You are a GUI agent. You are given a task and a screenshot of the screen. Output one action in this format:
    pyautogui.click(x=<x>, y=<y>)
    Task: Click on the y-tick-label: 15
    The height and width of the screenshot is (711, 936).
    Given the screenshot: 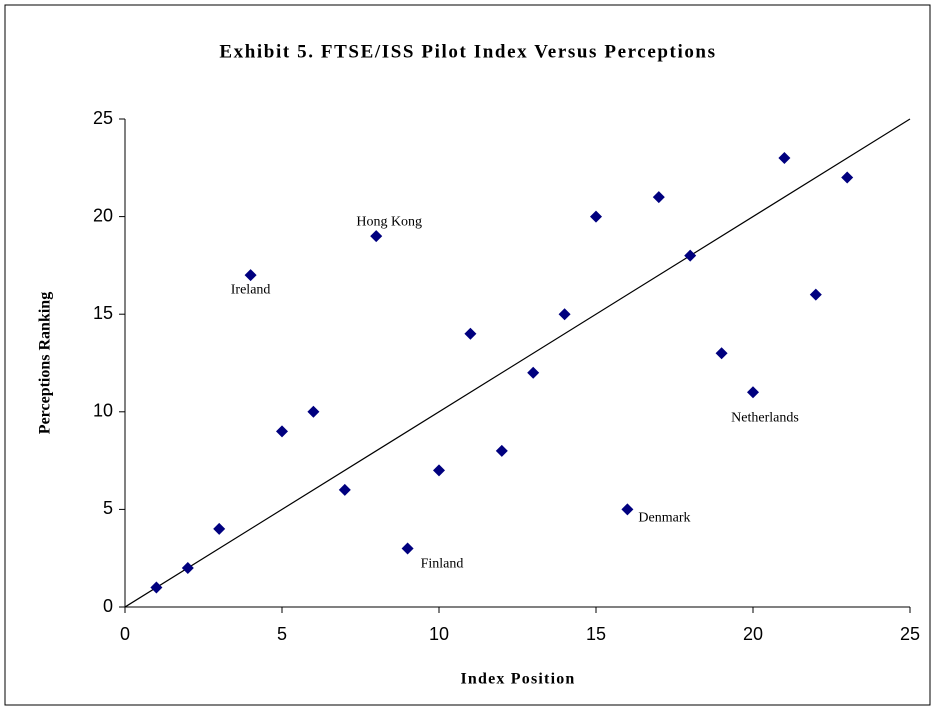 What is the action you would take?
    pyautogui.click(x=103, y=313)
    